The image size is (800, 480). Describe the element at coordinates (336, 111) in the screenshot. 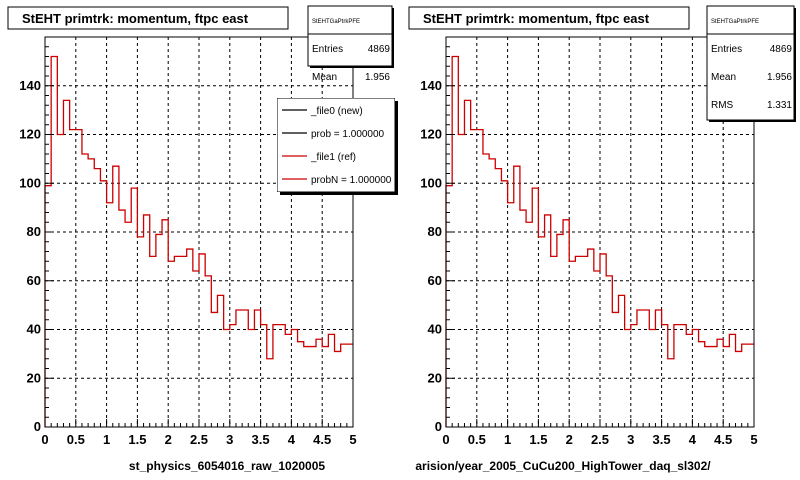

I see `legend-entry-label: _file0 (new)` at that location.